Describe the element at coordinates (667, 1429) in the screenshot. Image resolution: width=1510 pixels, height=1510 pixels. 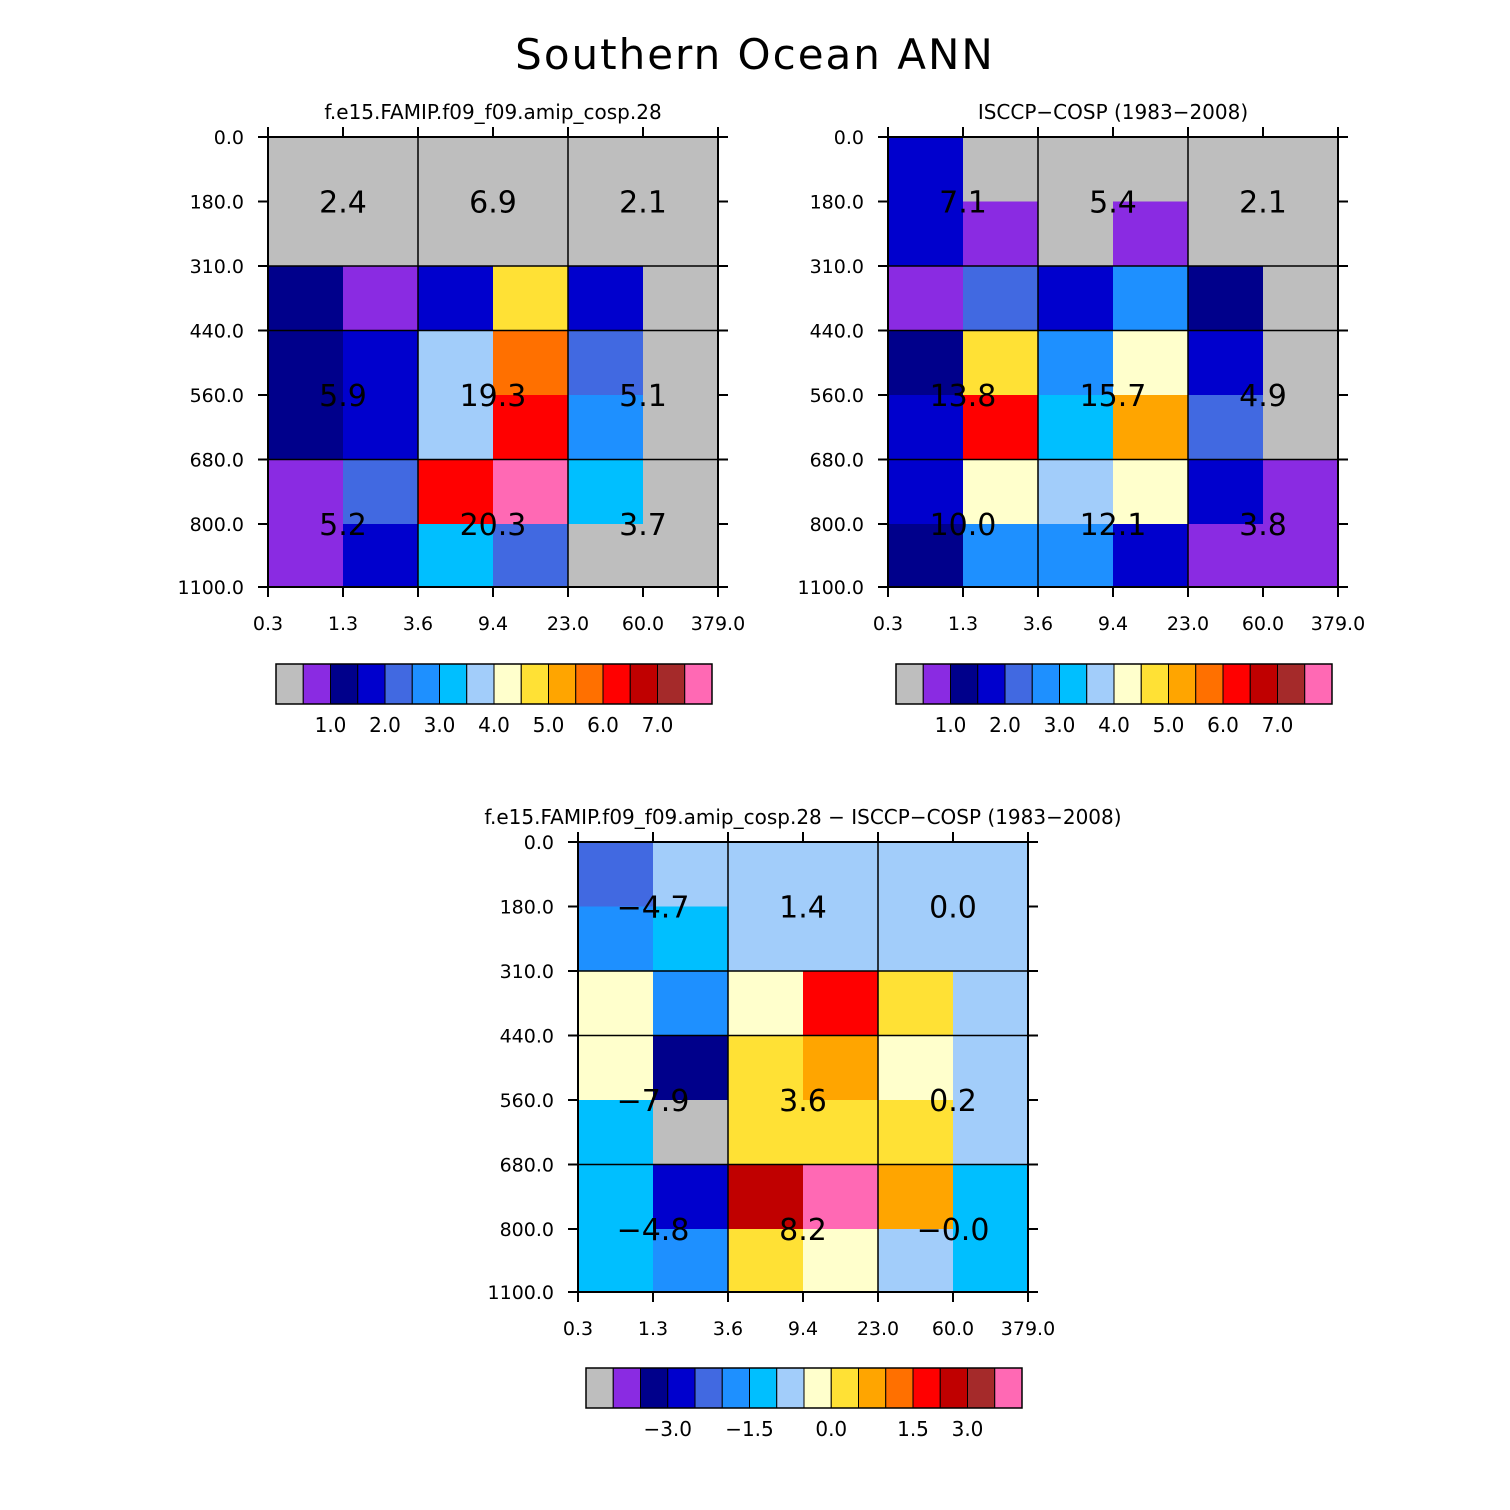
I see `colorbar-label: −3.0` at that location.